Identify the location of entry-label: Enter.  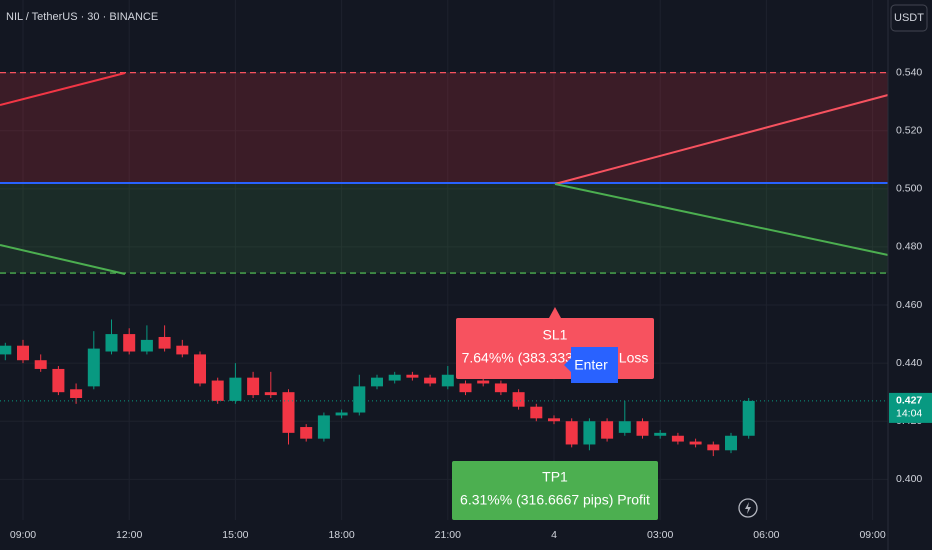
(591, 365).